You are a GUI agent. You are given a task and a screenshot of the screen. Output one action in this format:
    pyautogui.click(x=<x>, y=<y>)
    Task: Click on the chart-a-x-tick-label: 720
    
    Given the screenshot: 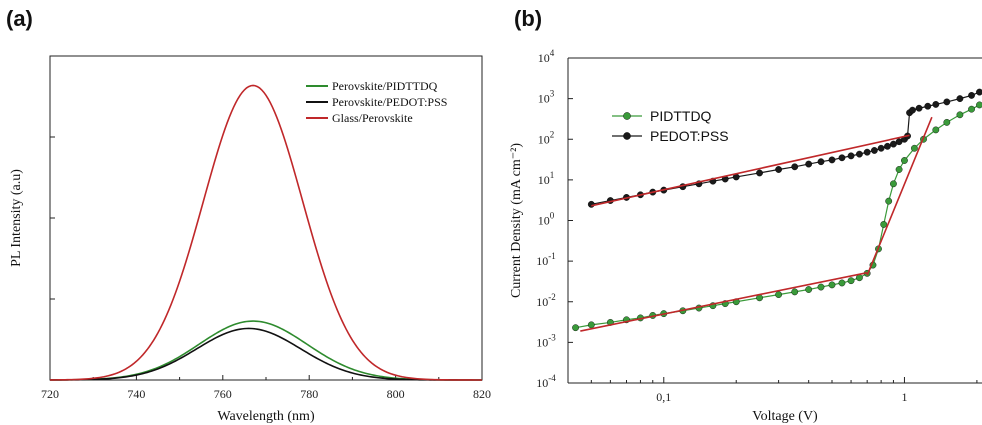 What is the action you would take?
    pyautogui.click(x=50, y=394)
    